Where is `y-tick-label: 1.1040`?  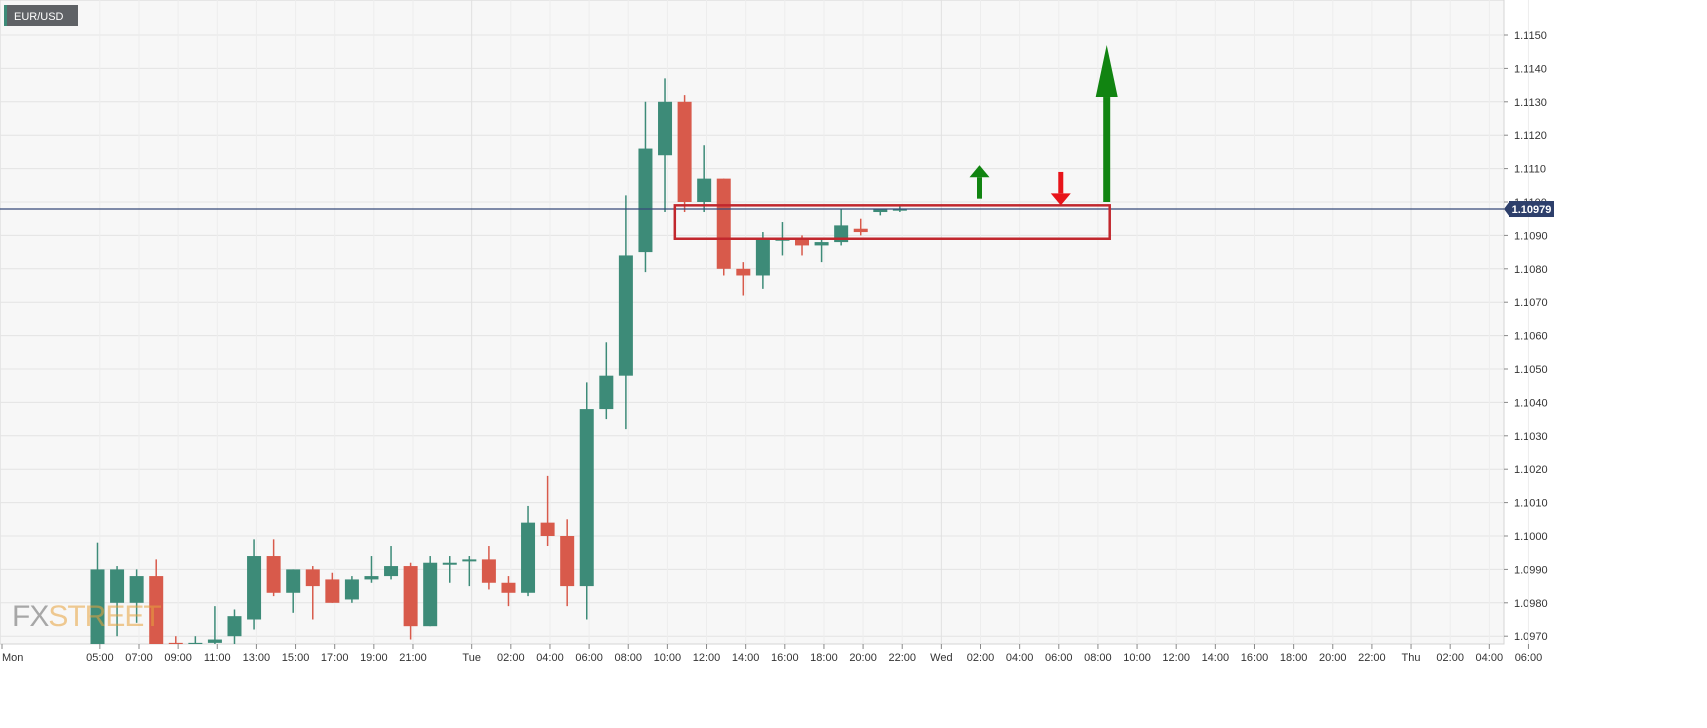 y-tick-label: 1.1040 is located at coordinates (1531, 403).